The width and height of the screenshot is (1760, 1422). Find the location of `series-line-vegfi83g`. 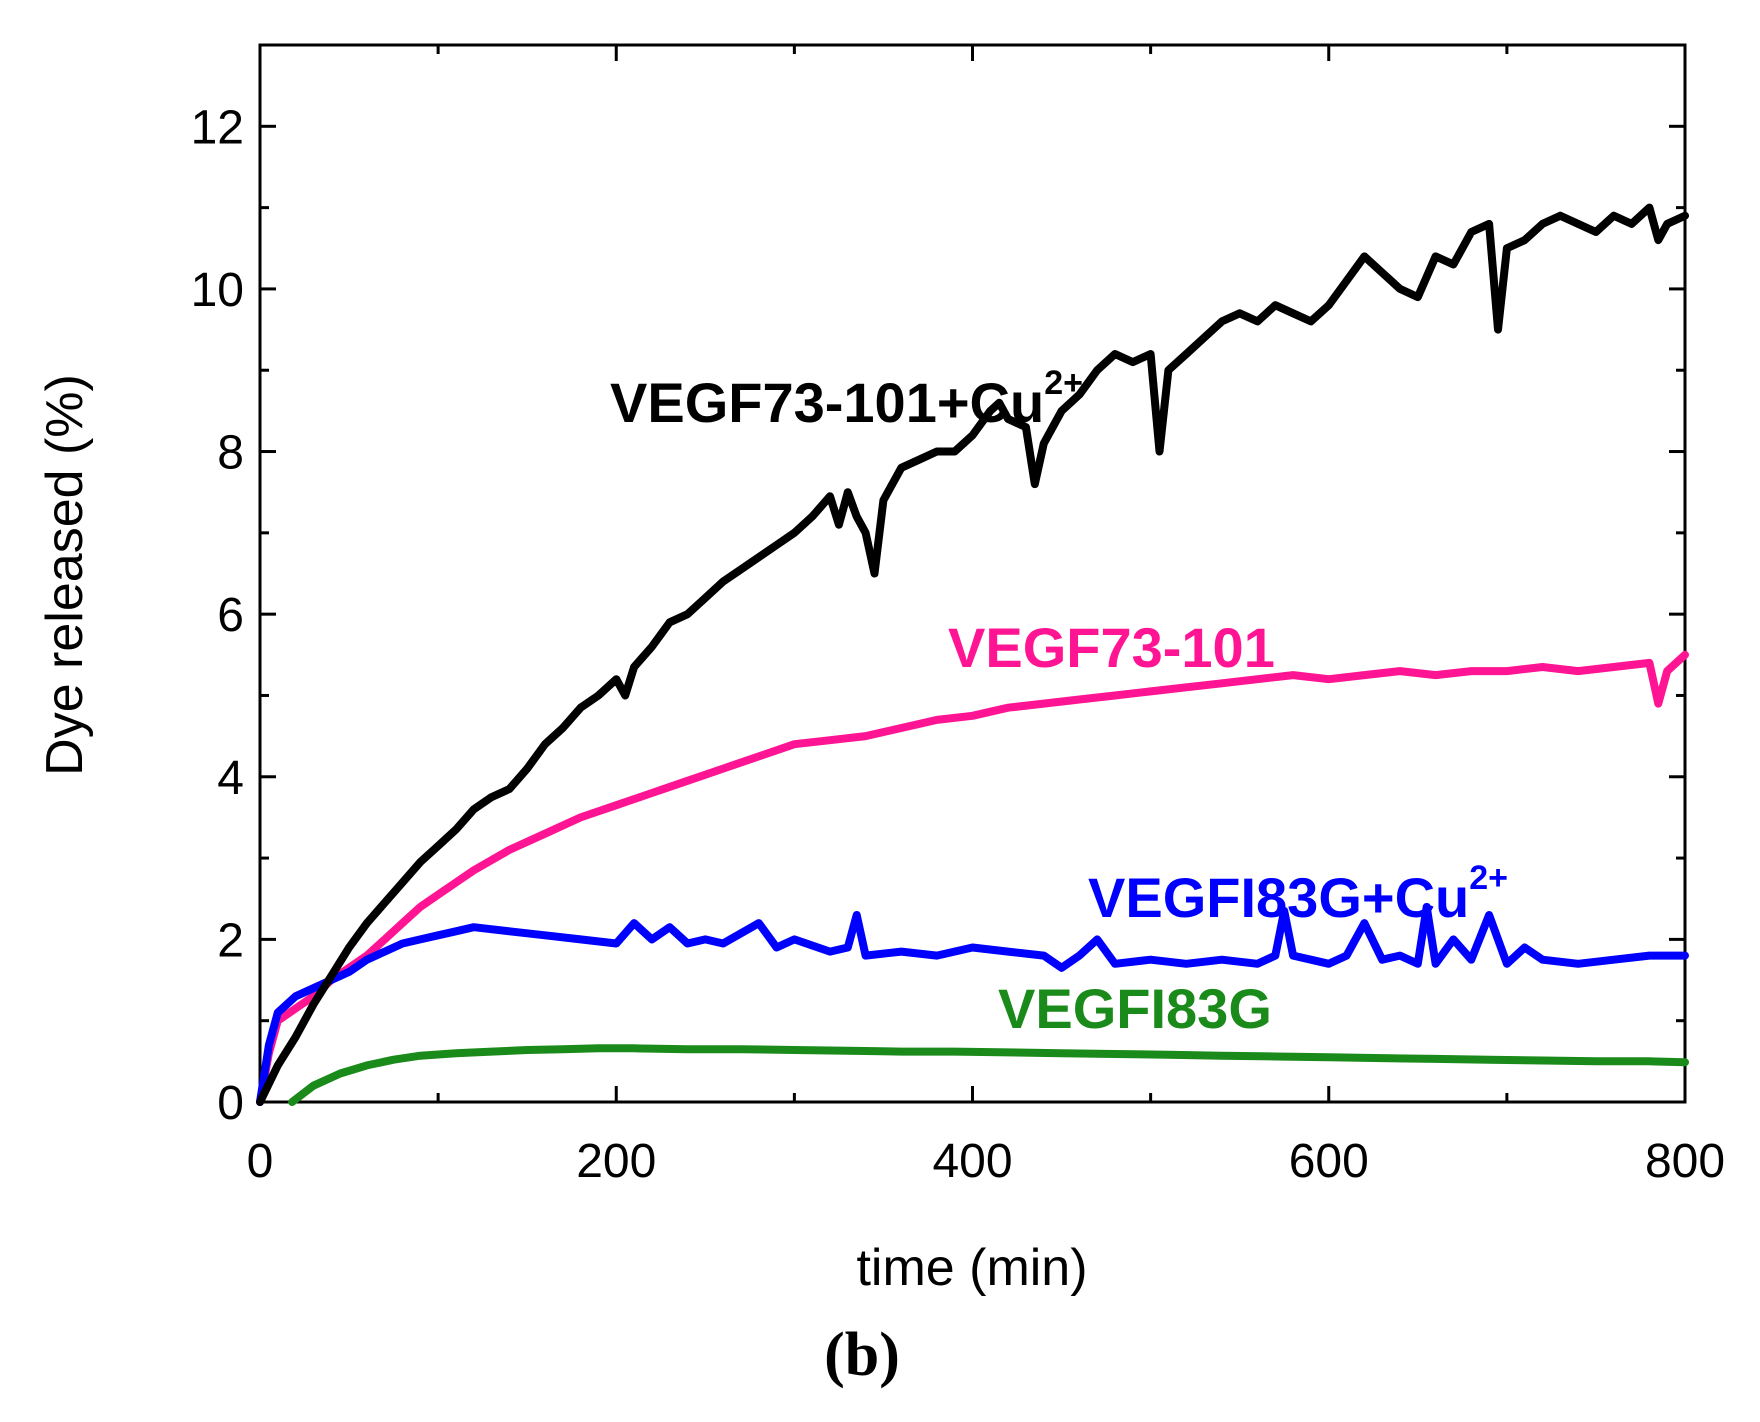

series-line-vegfi83g is located at coordinates (988, 1075).